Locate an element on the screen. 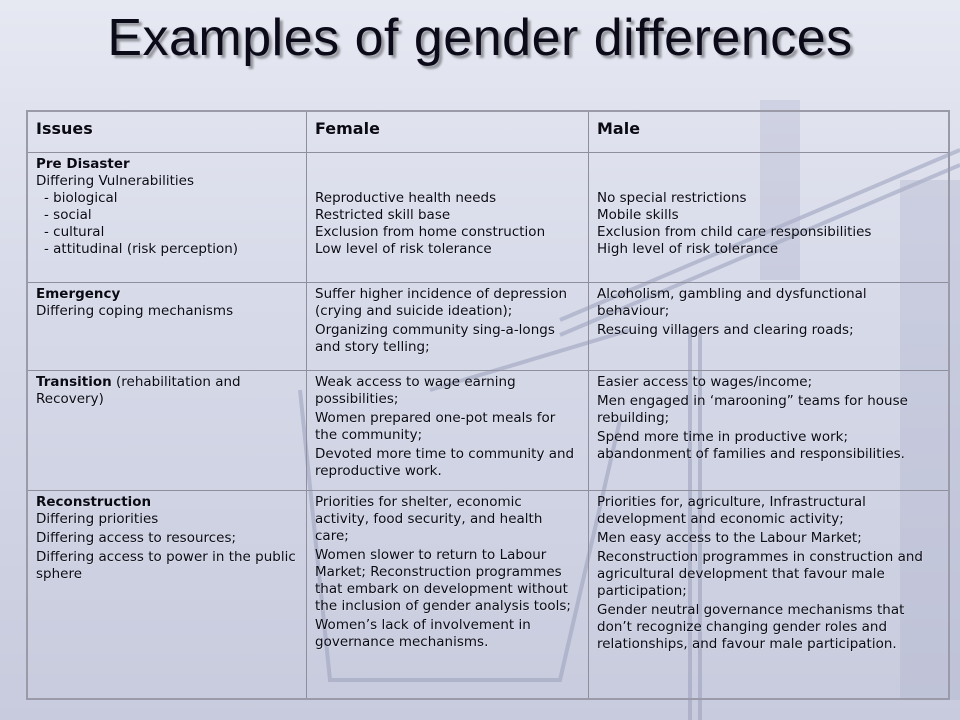 Image resolution: width=960 pixels, height=720 pixels. issue-title: Emergency is located at coordinates (78, 294).